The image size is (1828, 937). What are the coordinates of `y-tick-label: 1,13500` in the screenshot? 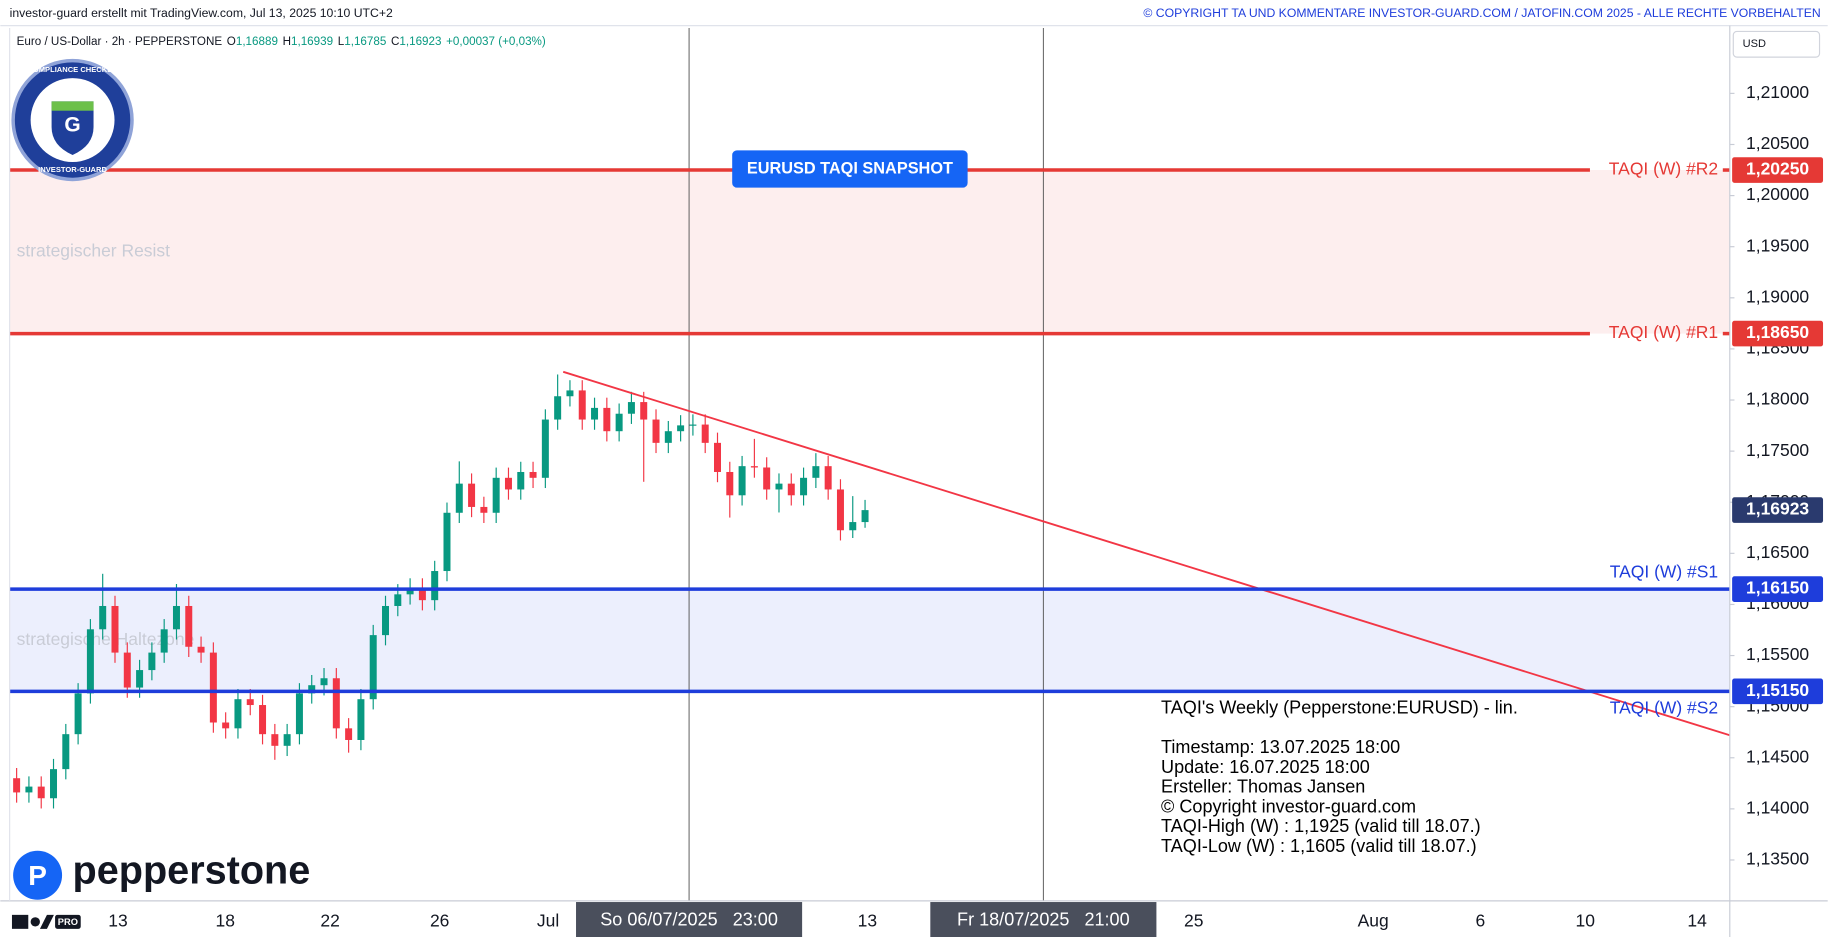 It's located at (1777, 859).